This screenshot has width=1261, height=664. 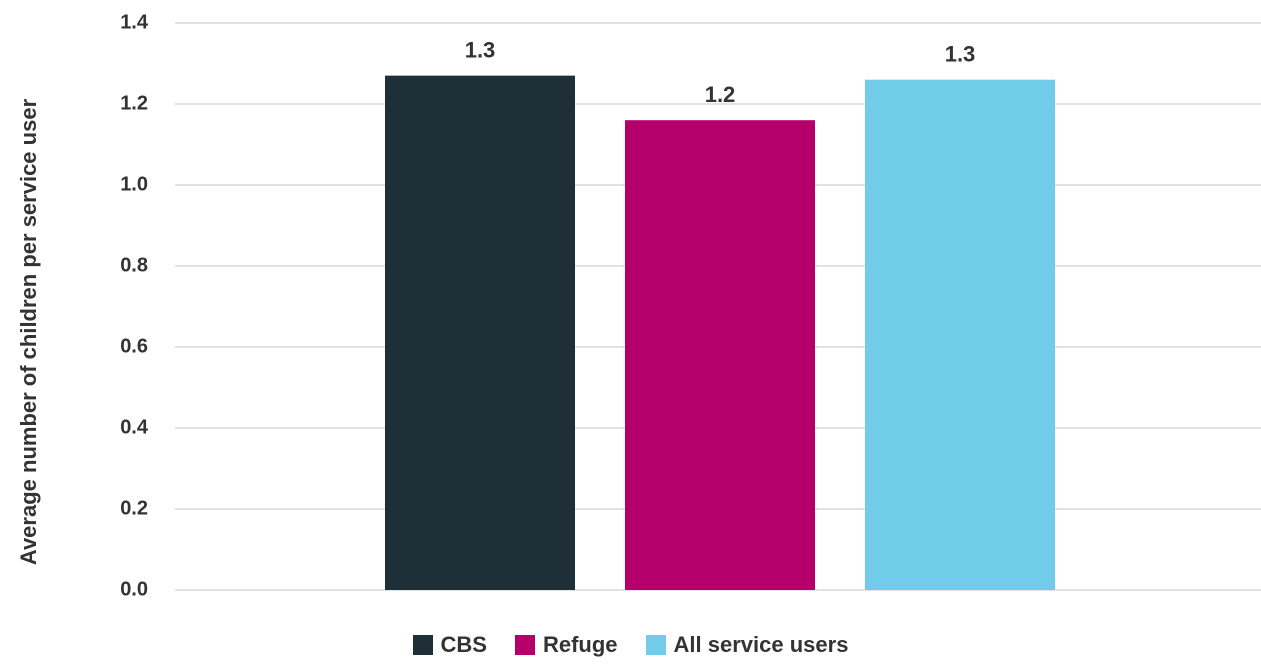 What do you see at coordinates (720, 94) in the screenshot?
I see `data-label: 1.2` at bounding box center [720, 94].